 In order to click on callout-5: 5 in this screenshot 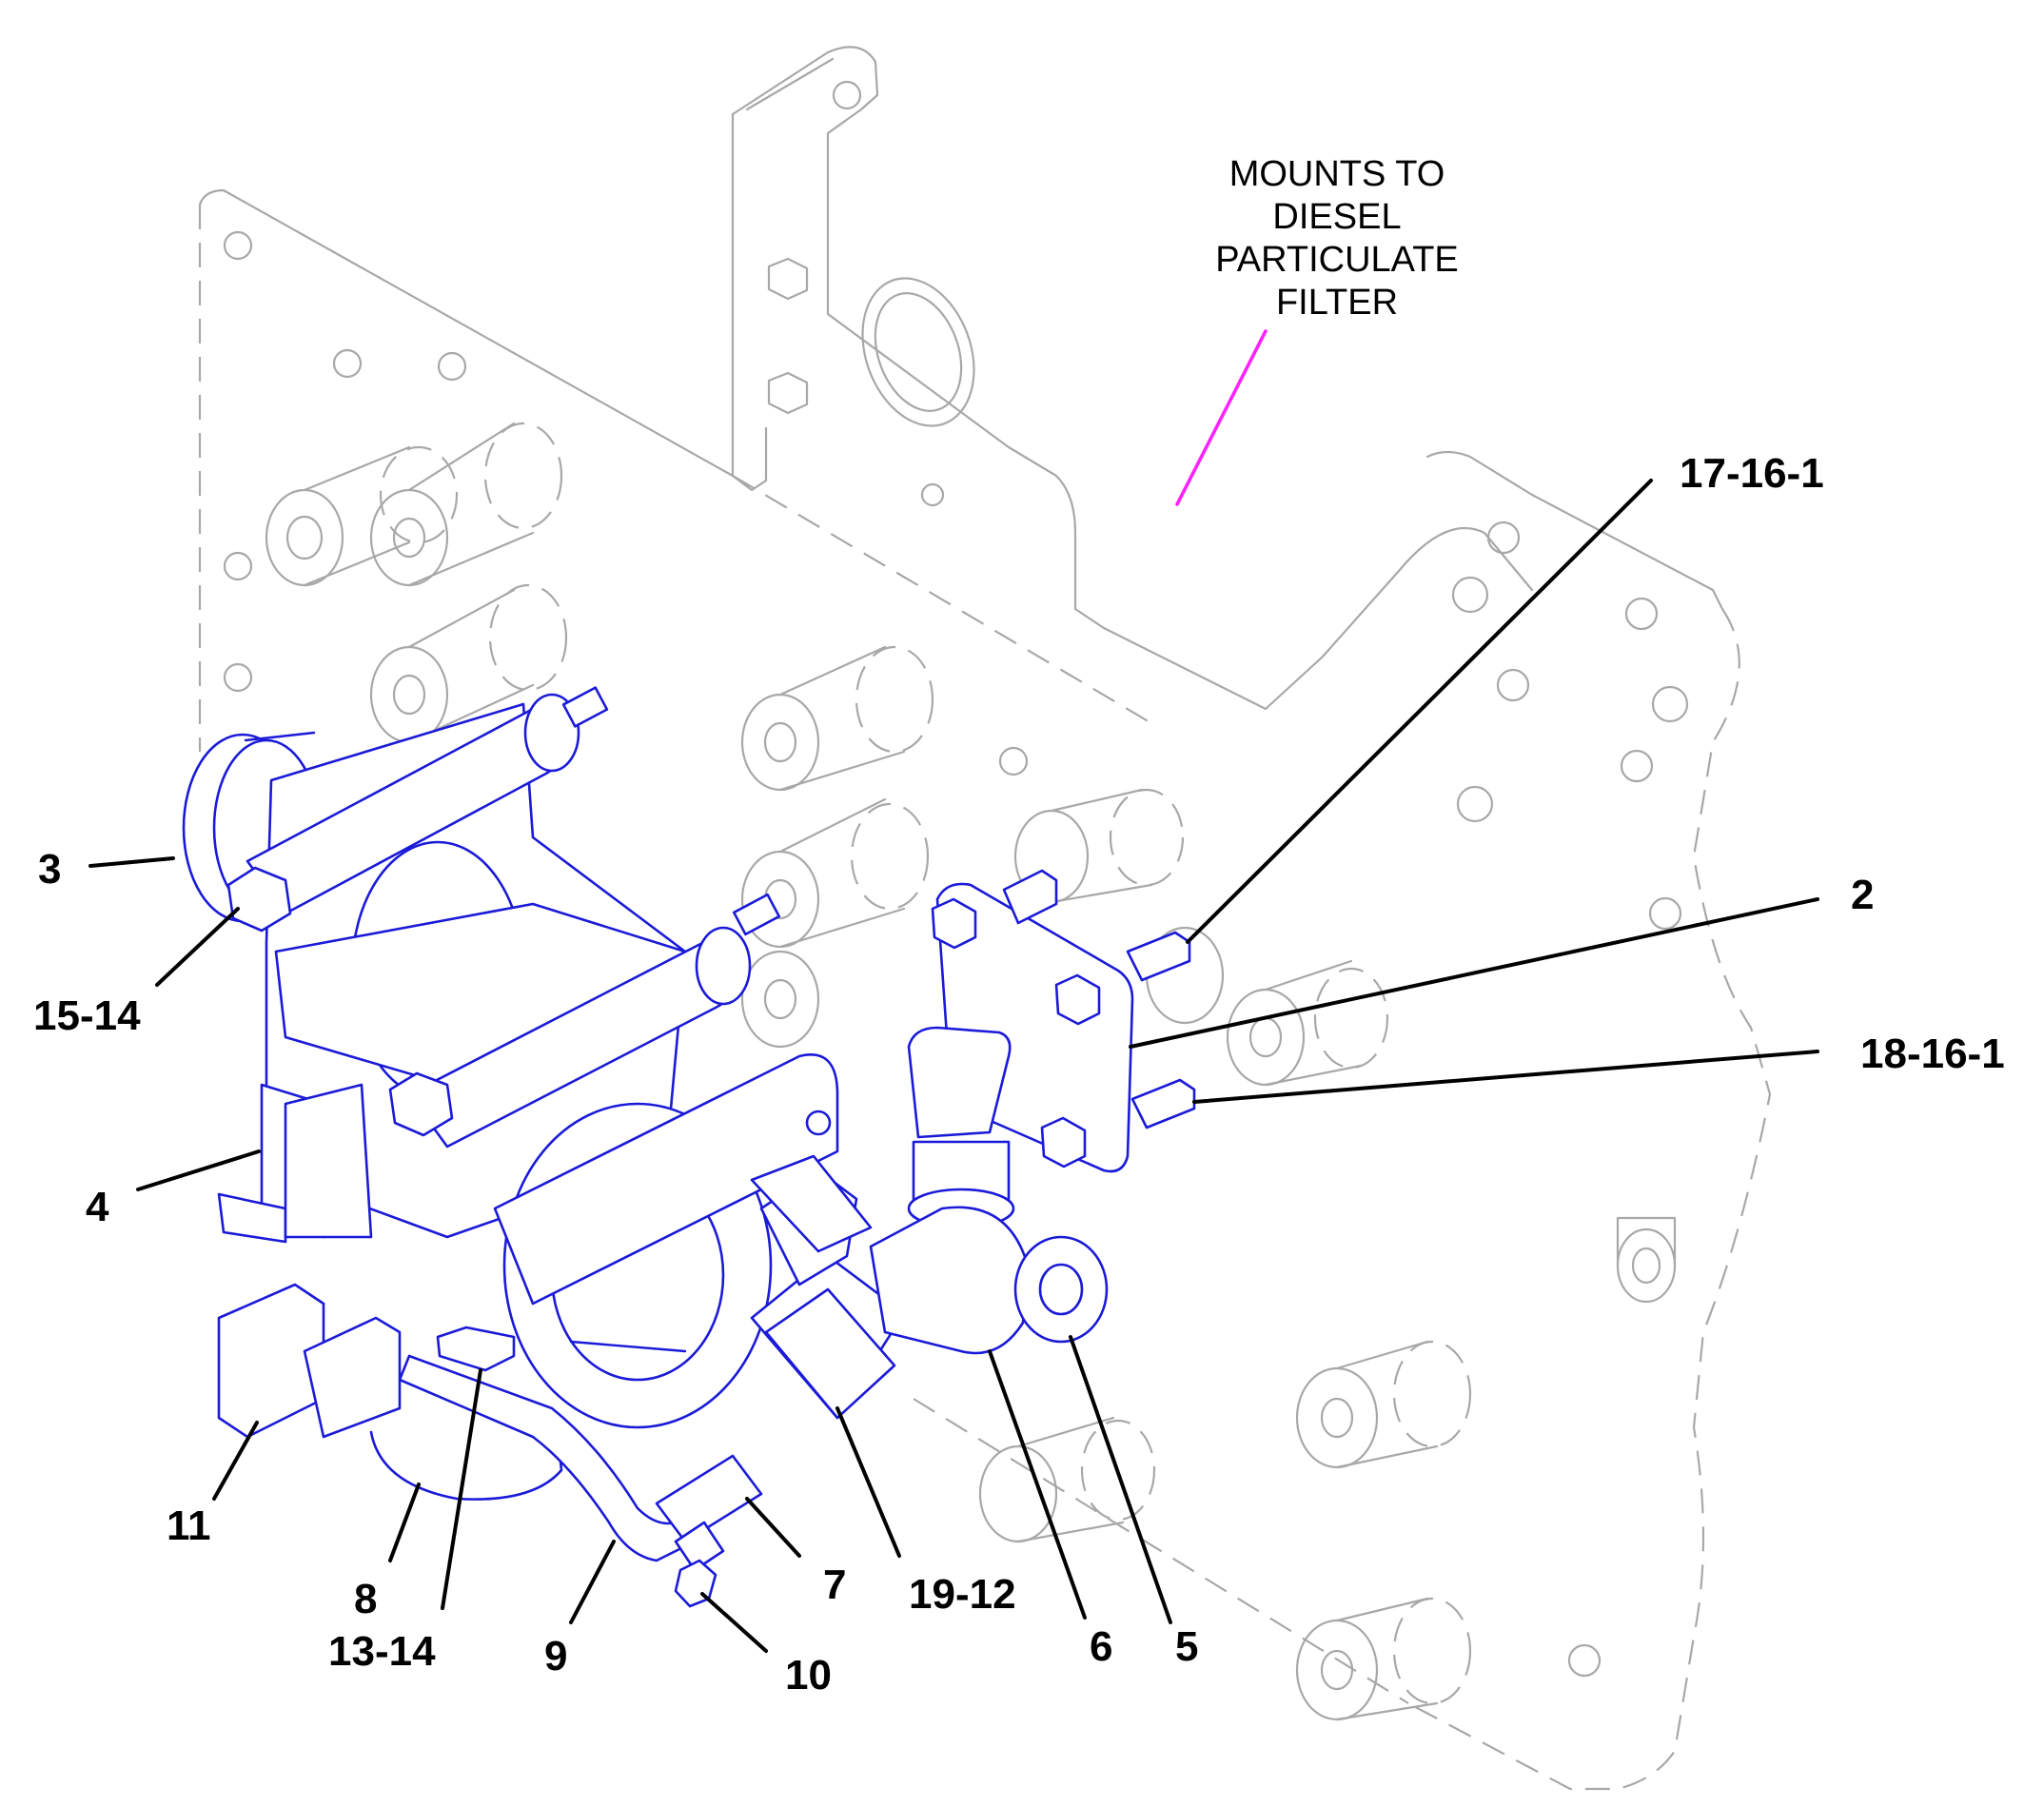, I will do `click(1187, 1646)`.